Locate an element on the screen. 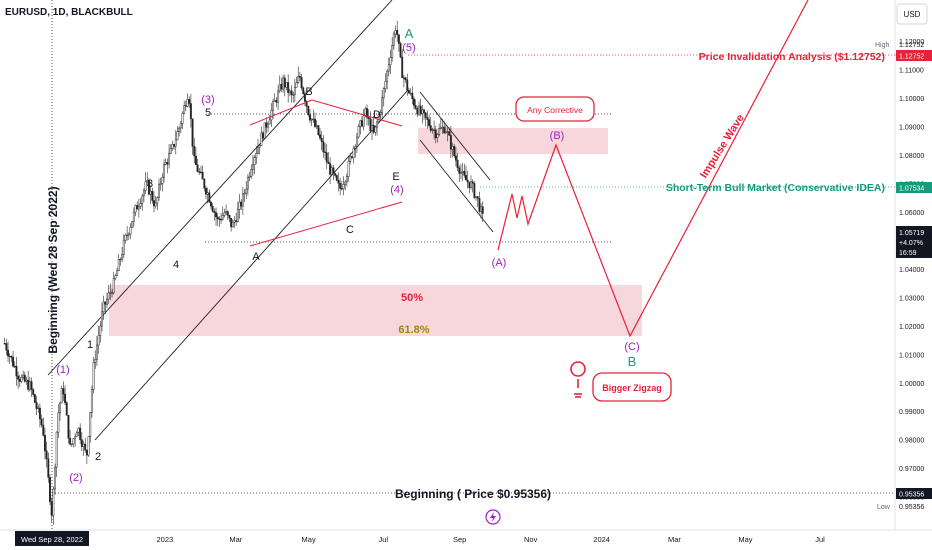 This screenshot has height=550, width=932. time-tick-label: Sep is located at coordinates (459, 539).